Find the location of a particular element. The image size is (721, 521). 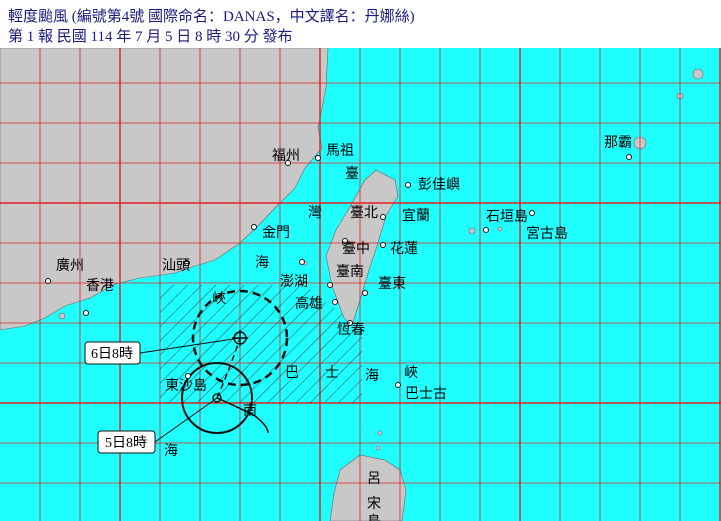

place-label: 馬祖 is located at coordinates (340, 151).